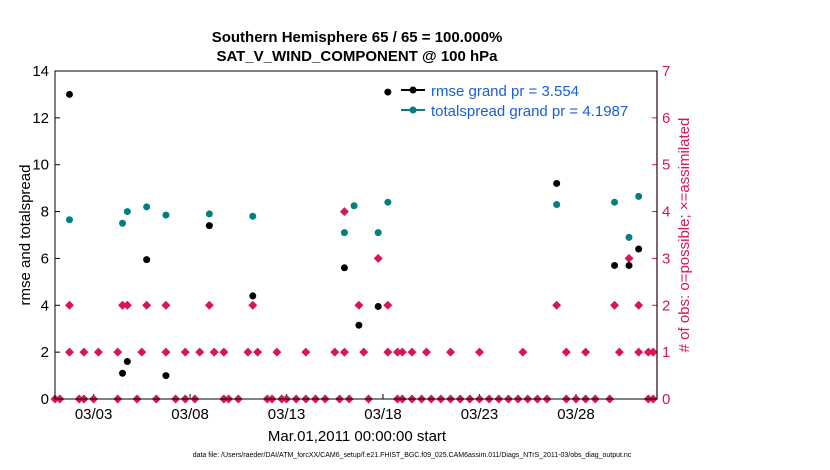 Image resolution: width=830 pixels, height=470 pixels. Describe the element at coordinates (480, 414) in the screenshot. I see `x-tick-label: 03/23` at that location.